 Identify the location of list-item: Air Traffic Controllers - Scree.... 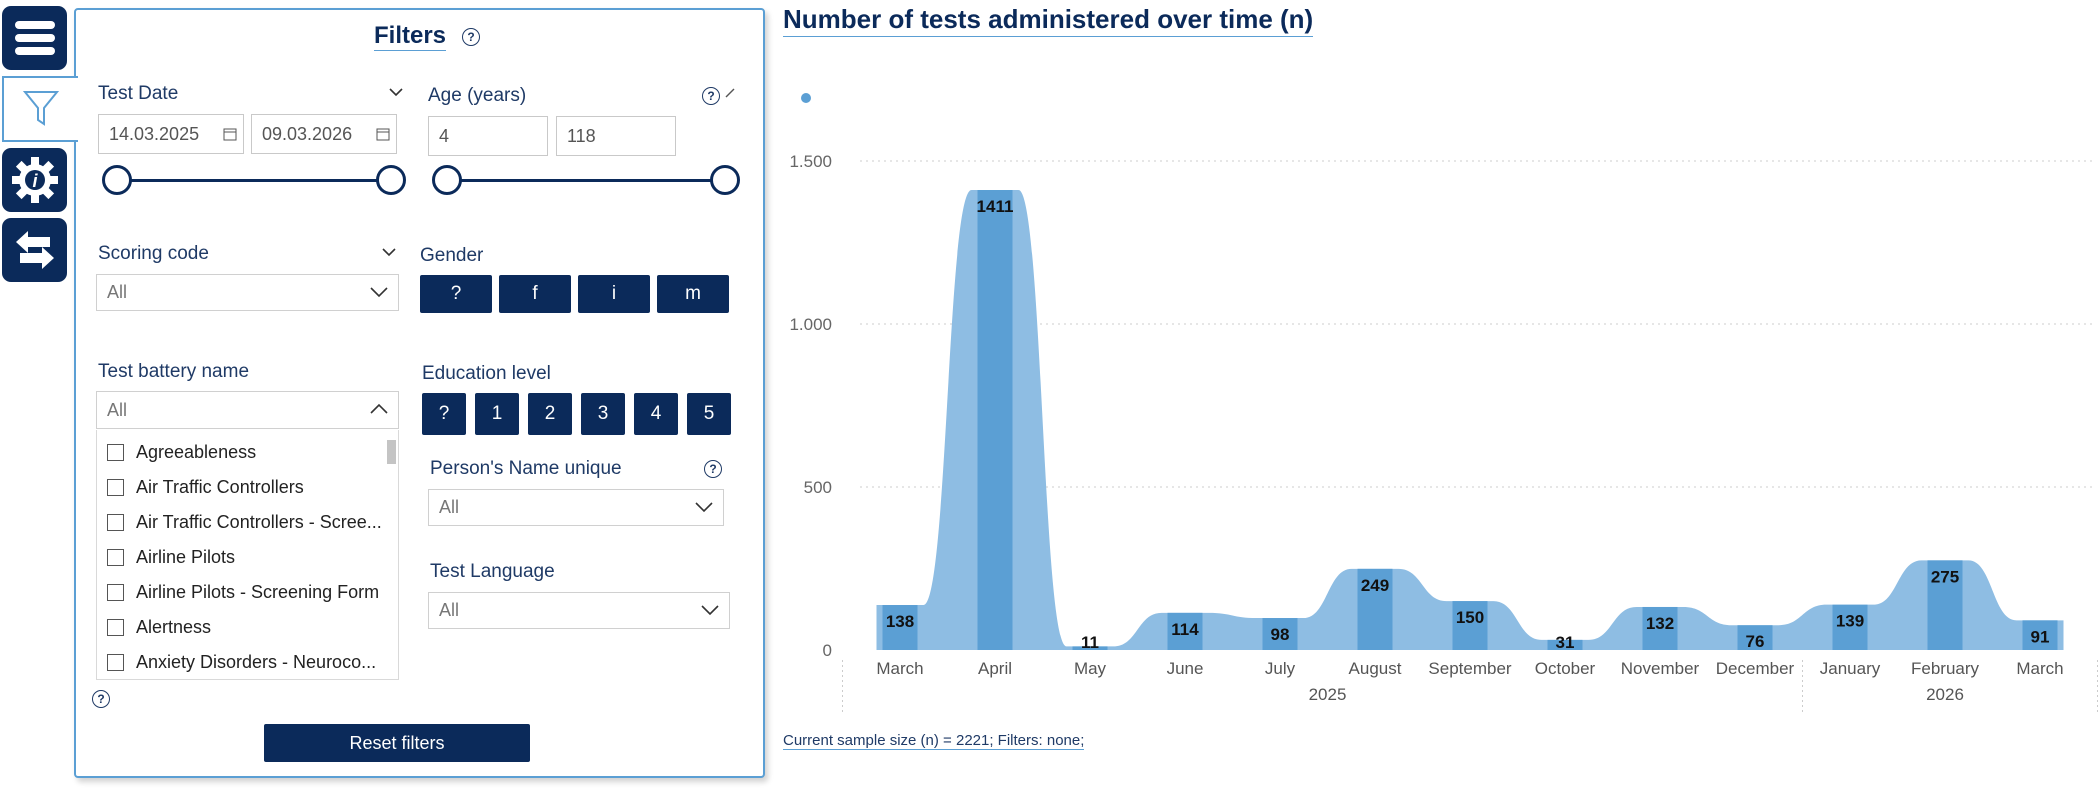
(239, 522).